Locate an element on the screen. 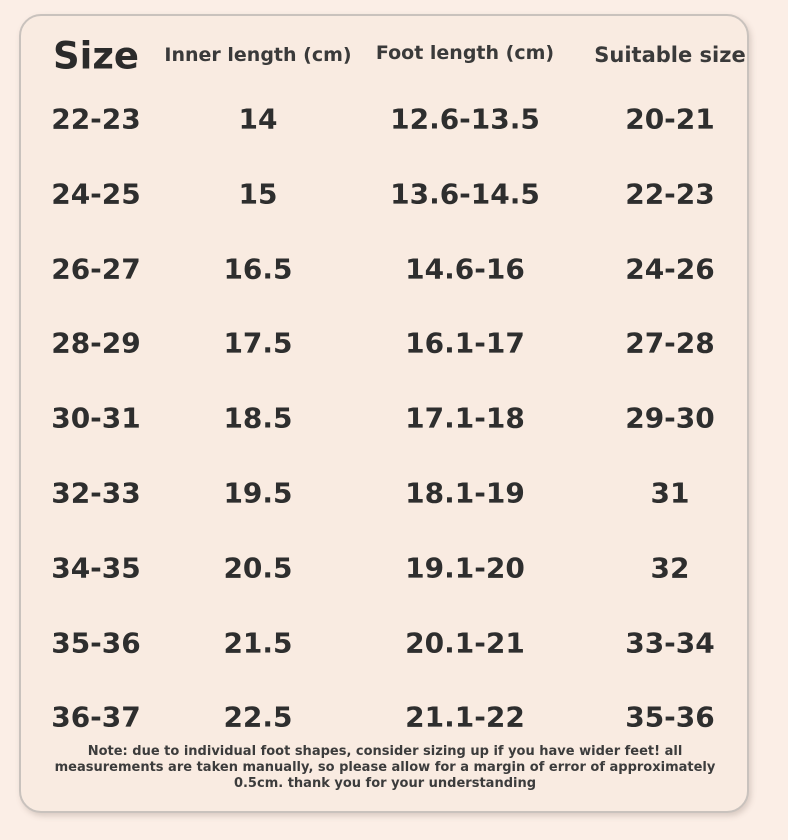 This screenshot has width=788, height=840. cell-foot-length: 13.6-14.5 is located at coordinates (465, 194).